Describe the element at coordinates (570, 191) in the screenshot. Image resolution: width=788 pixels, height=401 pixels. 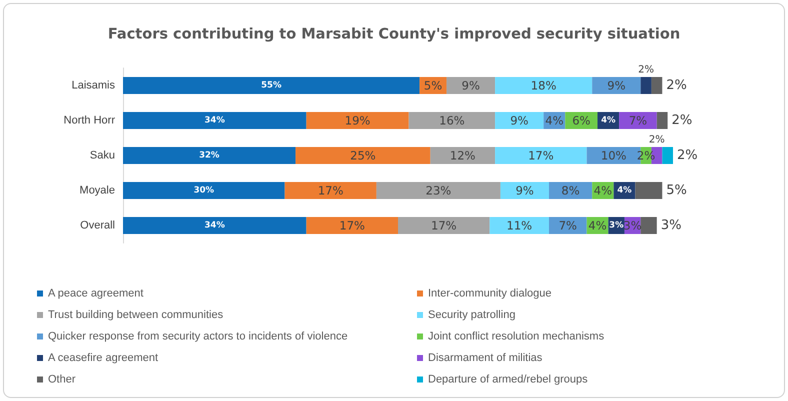
I see `data-label: 8%` at that location.